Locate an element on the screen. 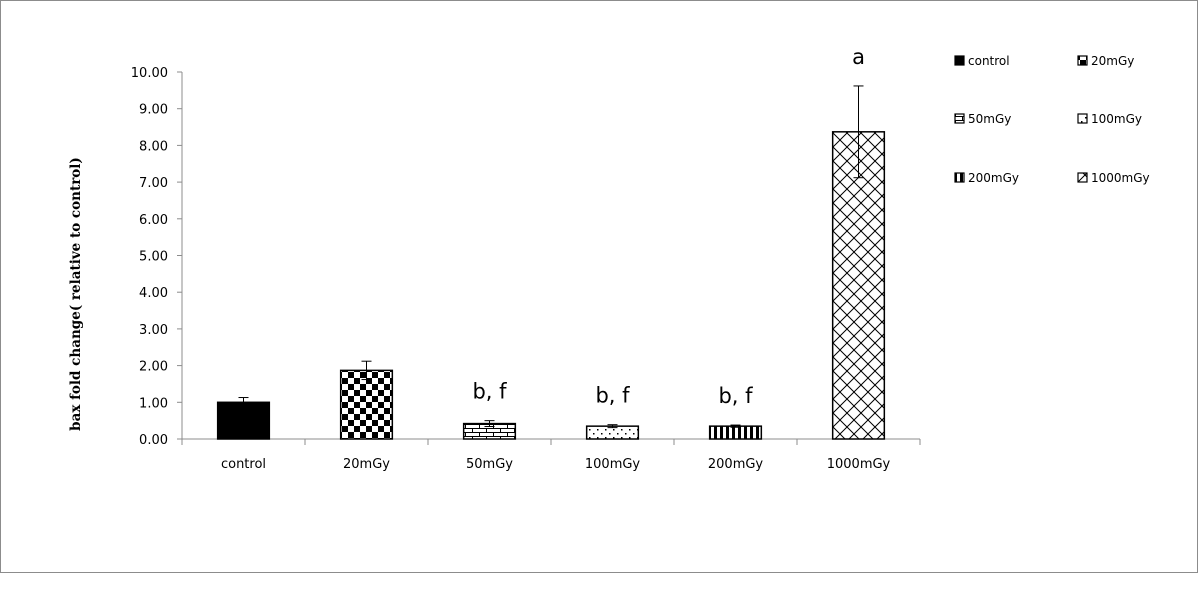  y-tick-label: 5.00 is located at coordinates (153, 257).